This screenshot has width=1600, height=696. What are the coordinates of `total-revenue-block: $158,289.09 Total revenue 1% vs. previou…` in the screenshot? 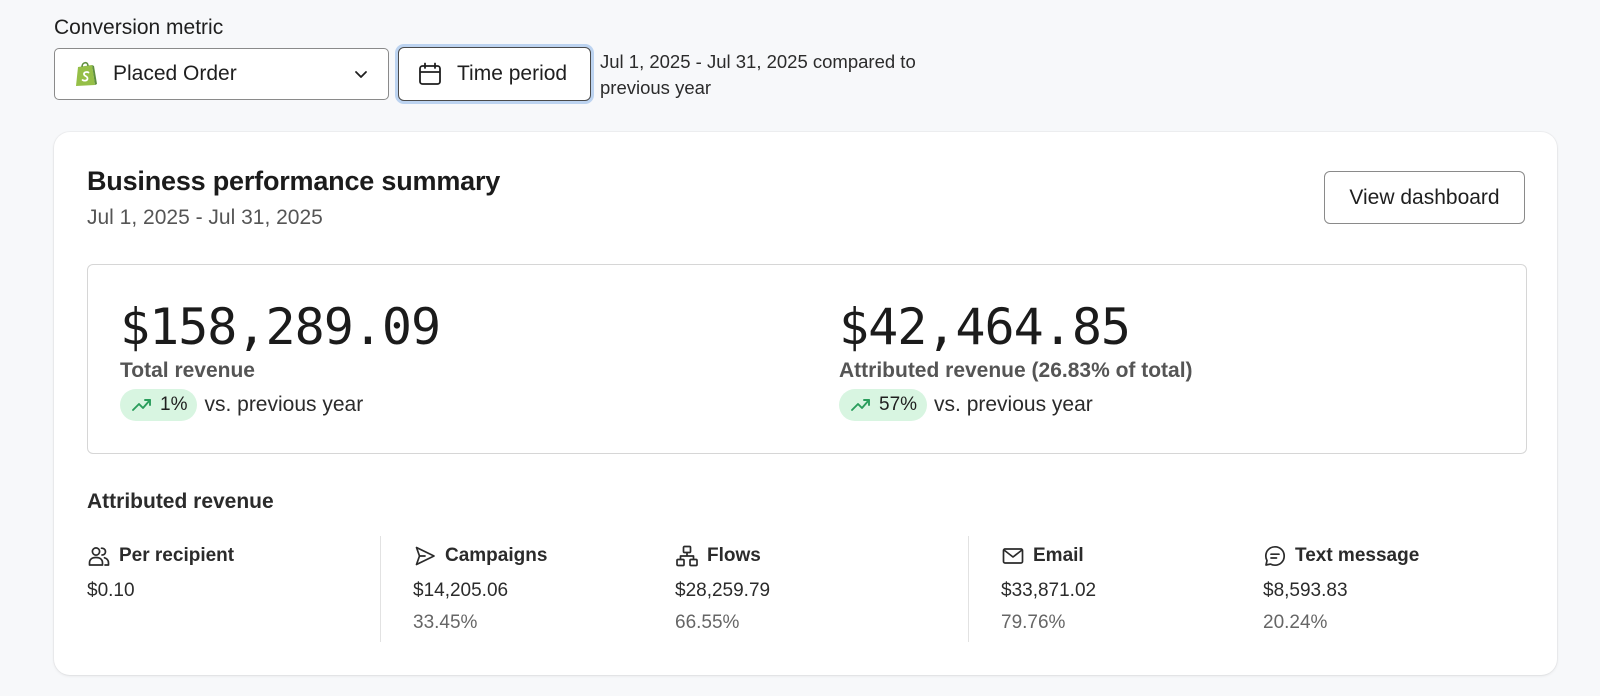 It's located at (280, 359).